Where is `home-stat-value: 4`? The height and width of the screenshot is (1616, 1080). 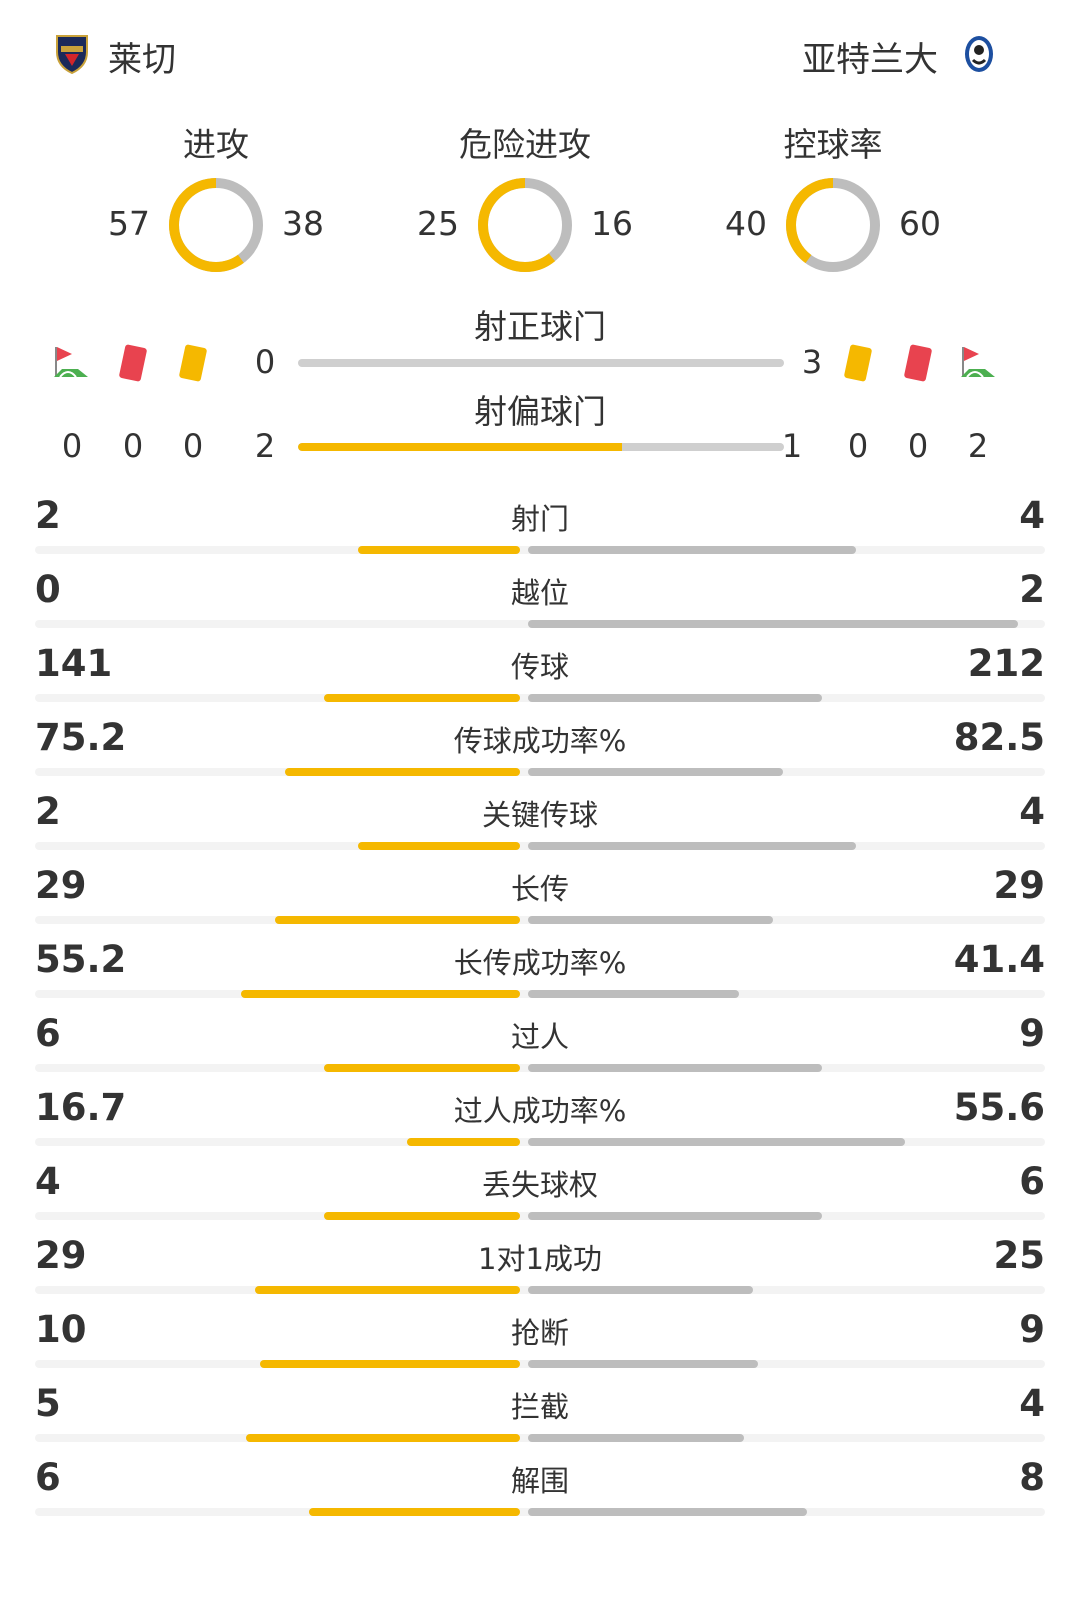 home-stat-value: 4 is located at coordinates (48, 1181).